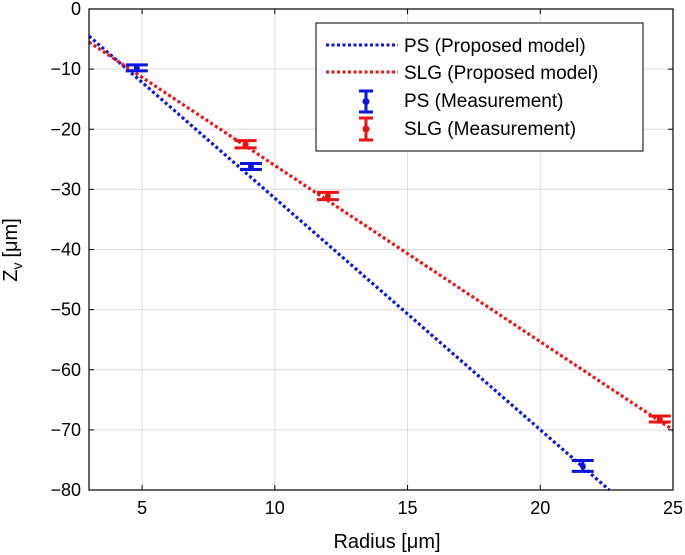 This screenshot has width=685, height=555. I want to click on y-axis-label-sub: v, so click(17, 266).